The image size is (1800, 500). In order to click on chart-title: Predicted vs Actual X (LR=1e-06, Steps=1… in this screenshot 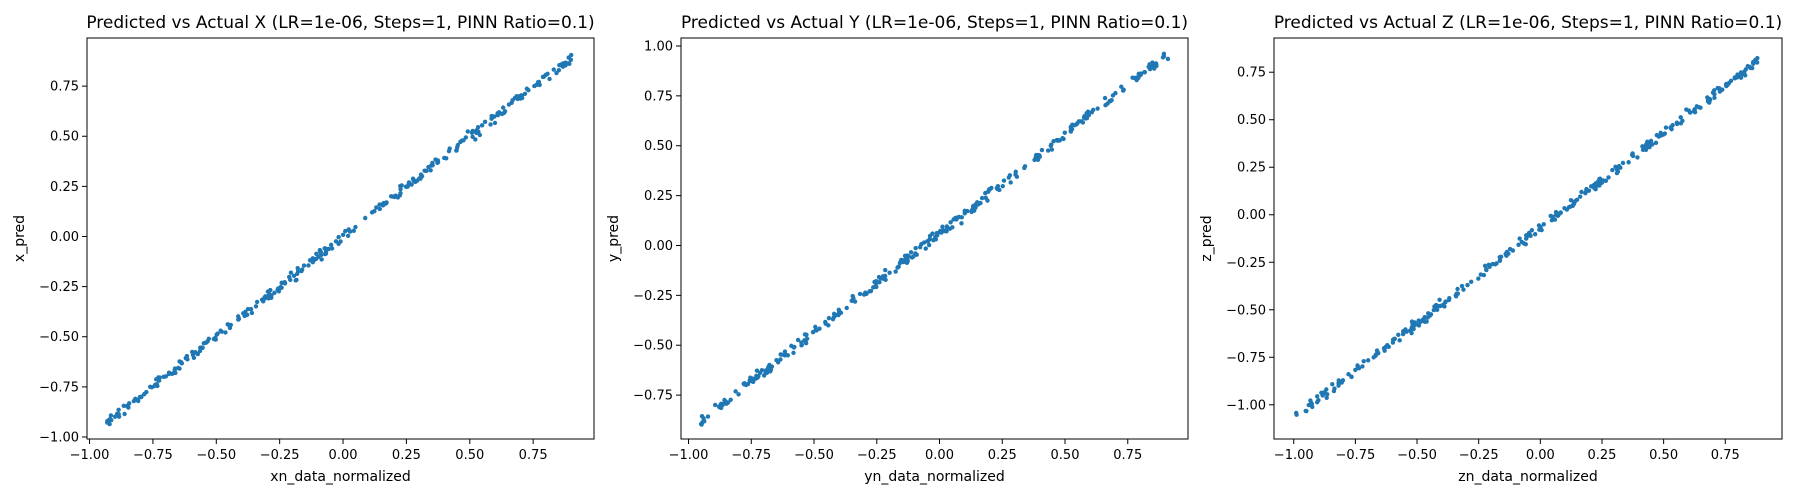, I will do `click(340, 23)`.